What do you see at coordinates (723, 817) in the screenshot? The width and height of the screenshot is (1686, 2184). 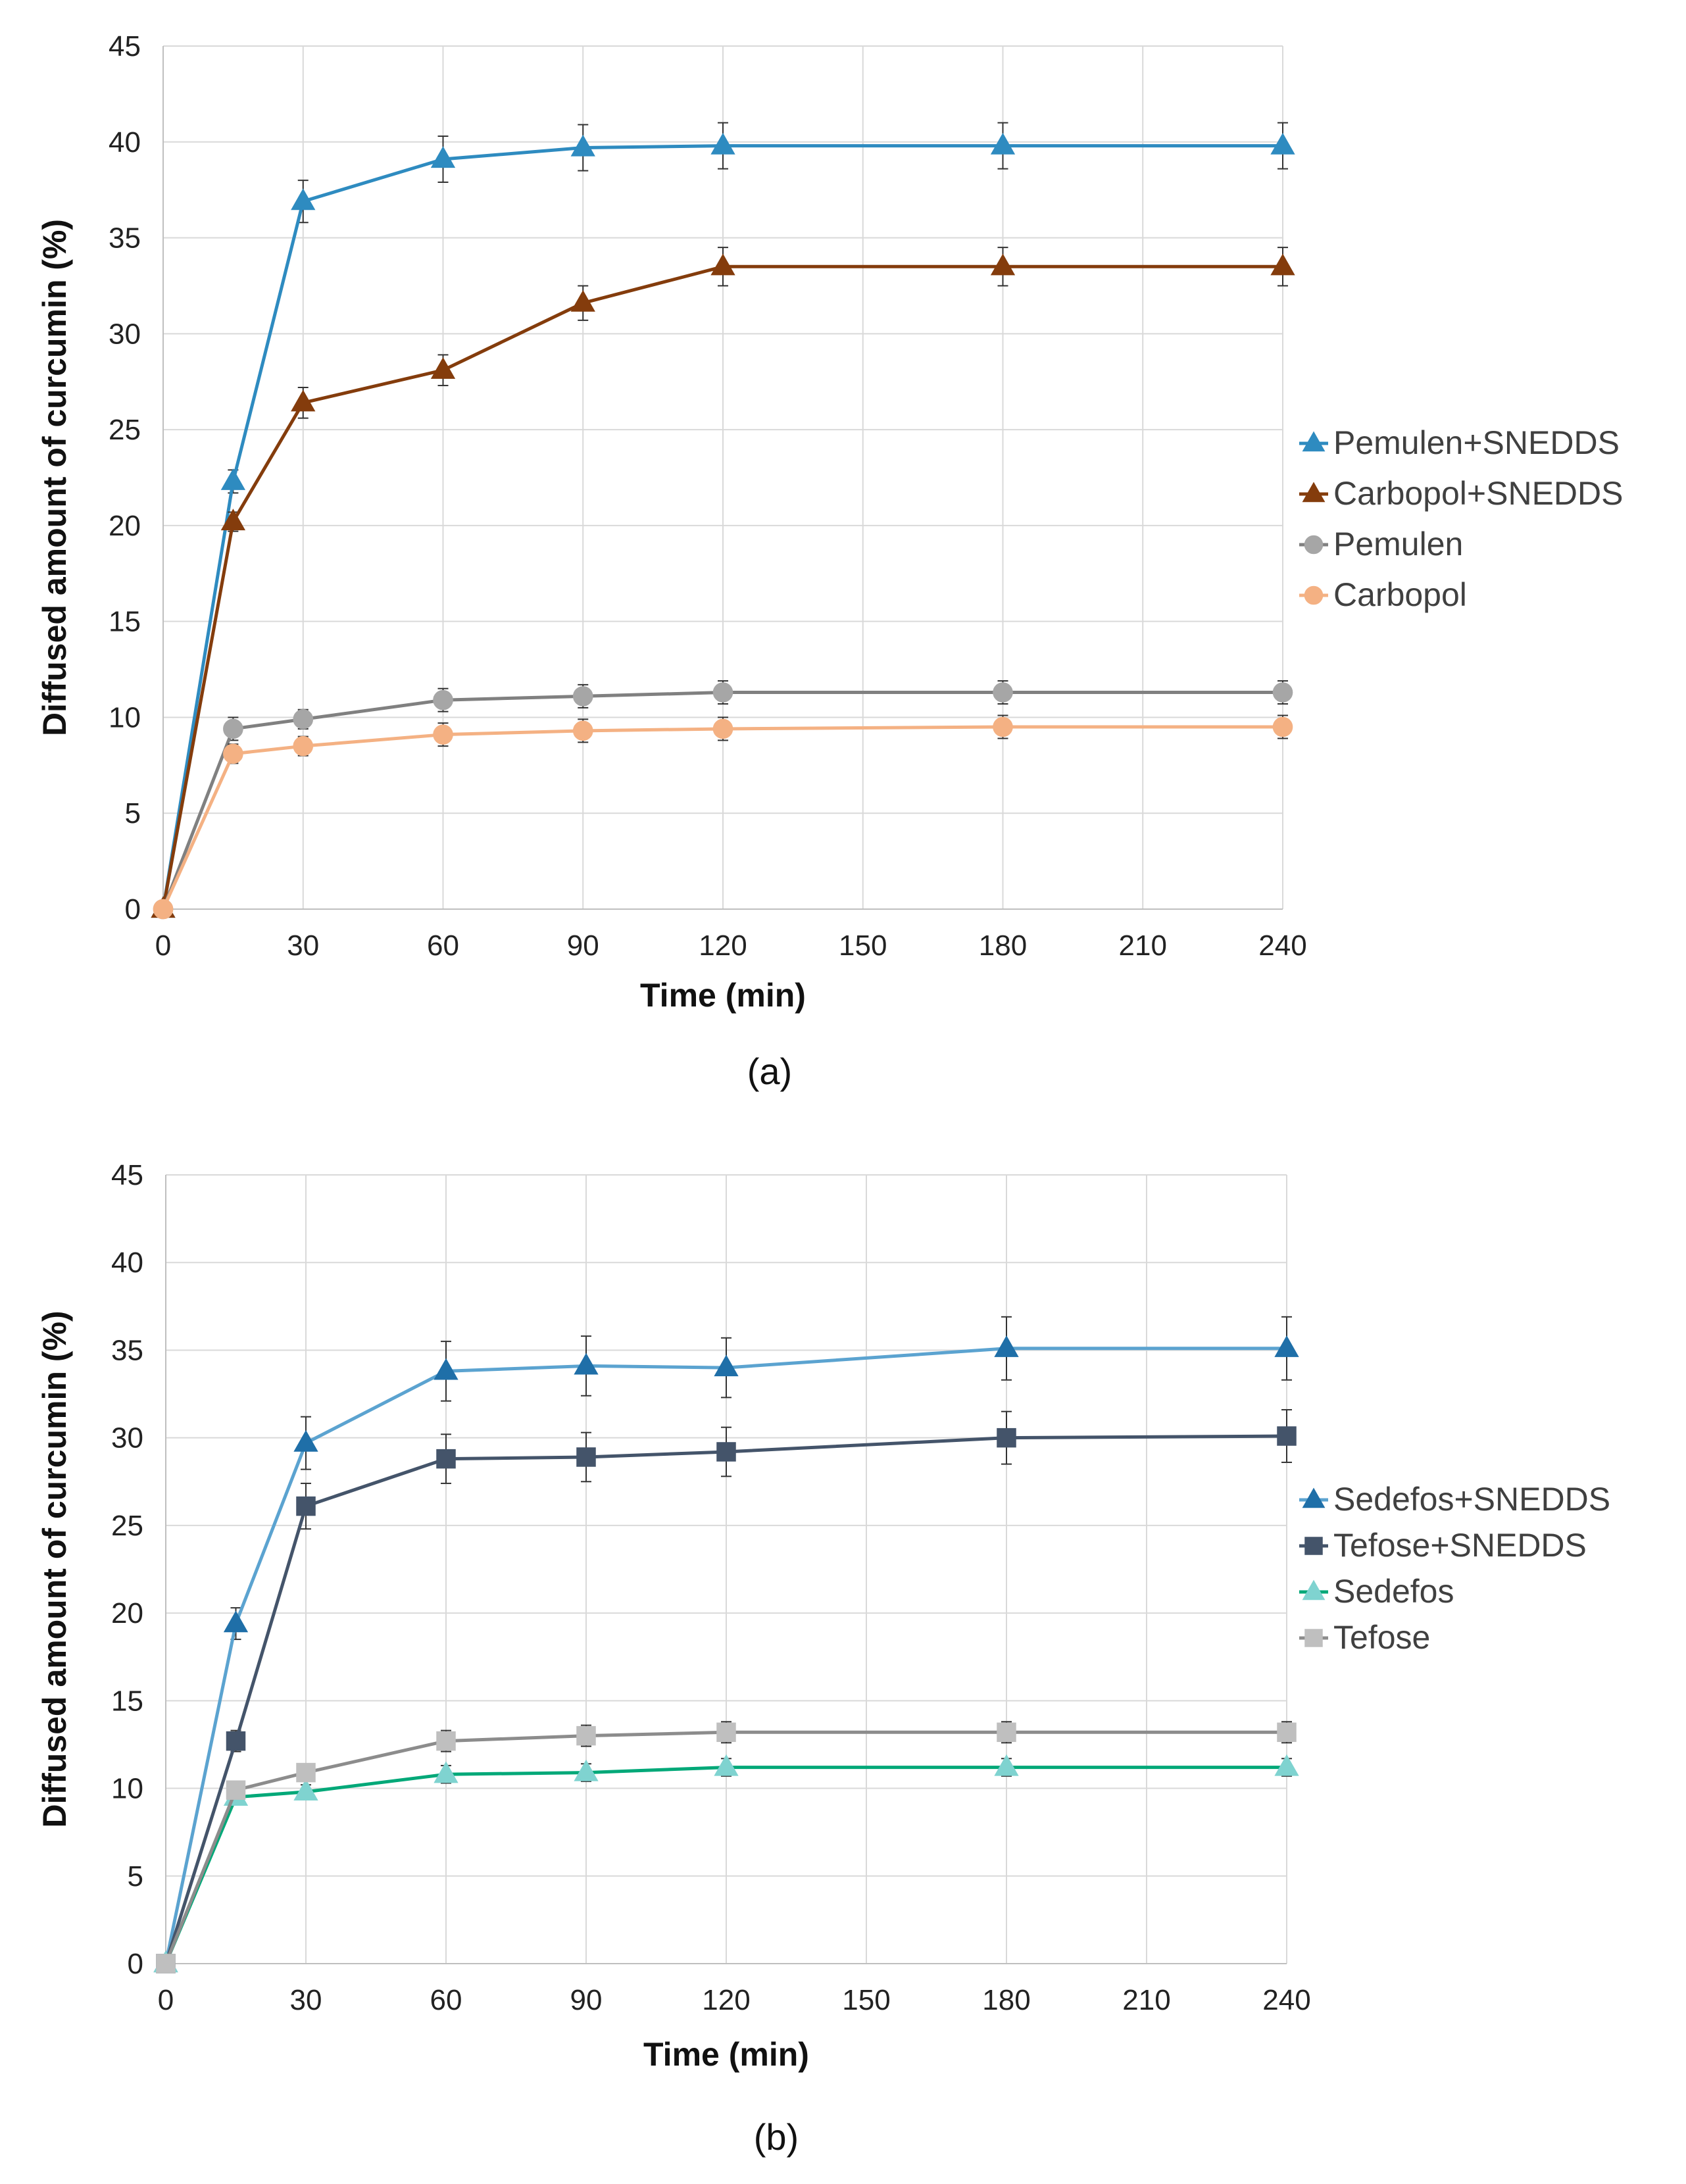 I see `series-carbopol` at bounding box center [723, 817].